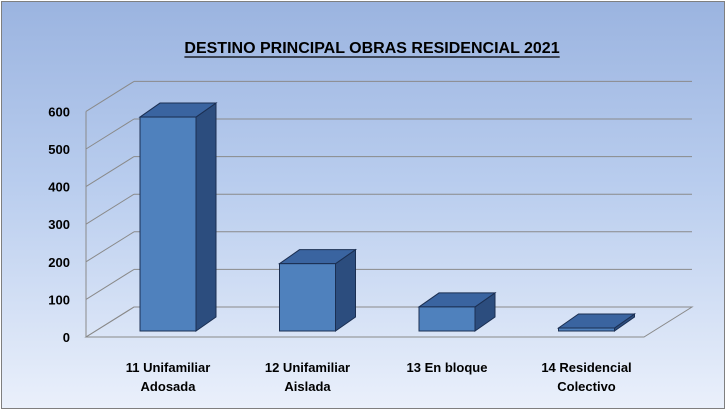 This screenshot has height=412, width=728. Describe the element at coordinates (168, 377) in the screenshot. I see `x-tick-label: 11 Unifamiliar Adosada` at that location.